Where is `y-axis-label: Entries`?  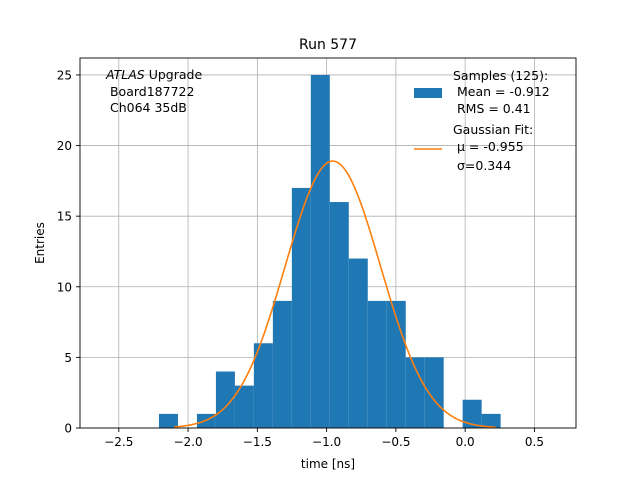 y-axis-label: Entries is located at coordinates (40, 243).